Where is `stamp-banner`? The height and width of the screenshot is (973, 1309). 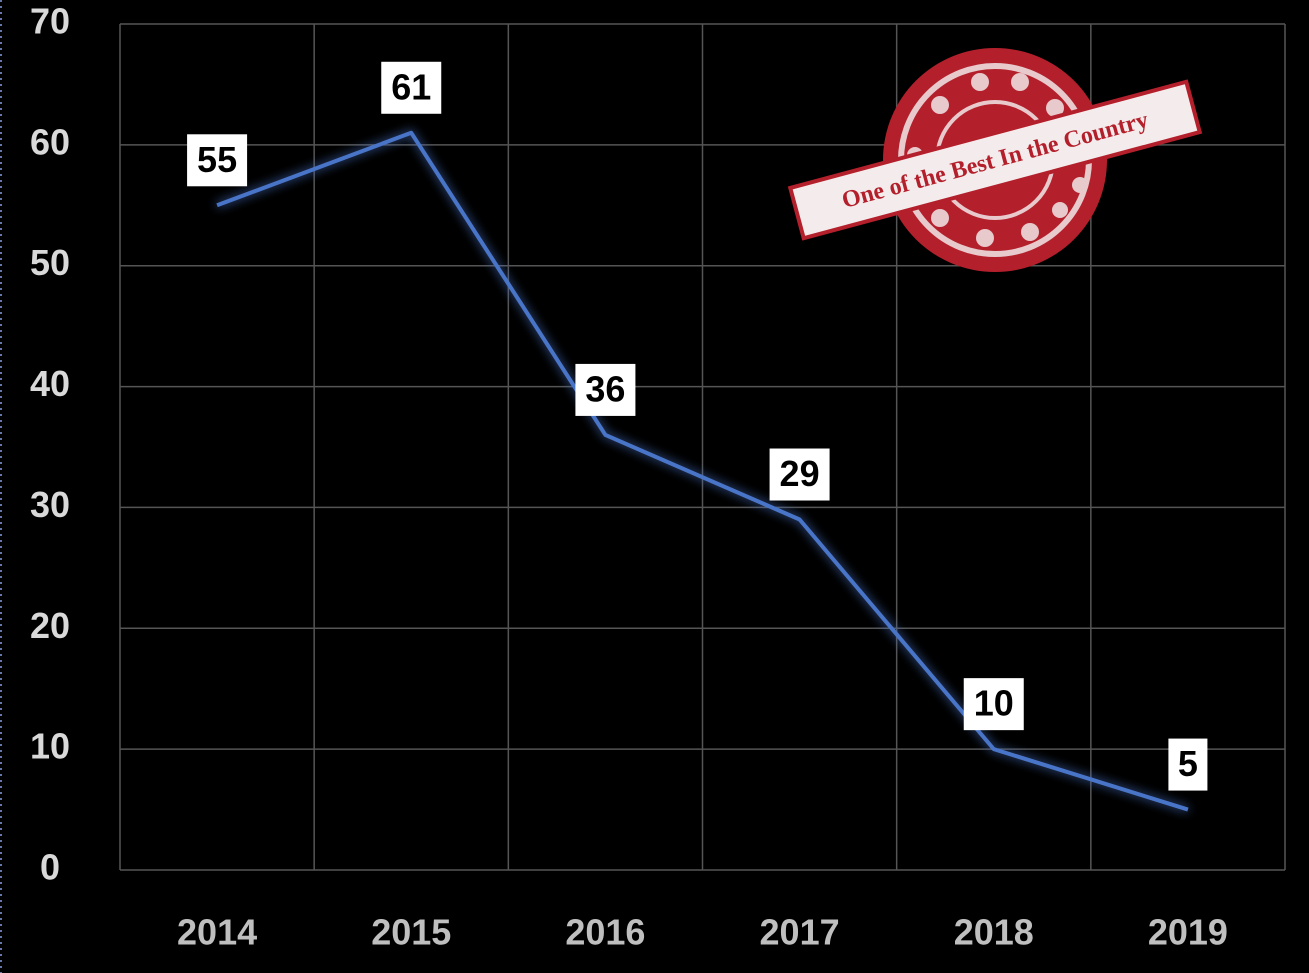
stamp-banner is located at coordinates (995, 160).